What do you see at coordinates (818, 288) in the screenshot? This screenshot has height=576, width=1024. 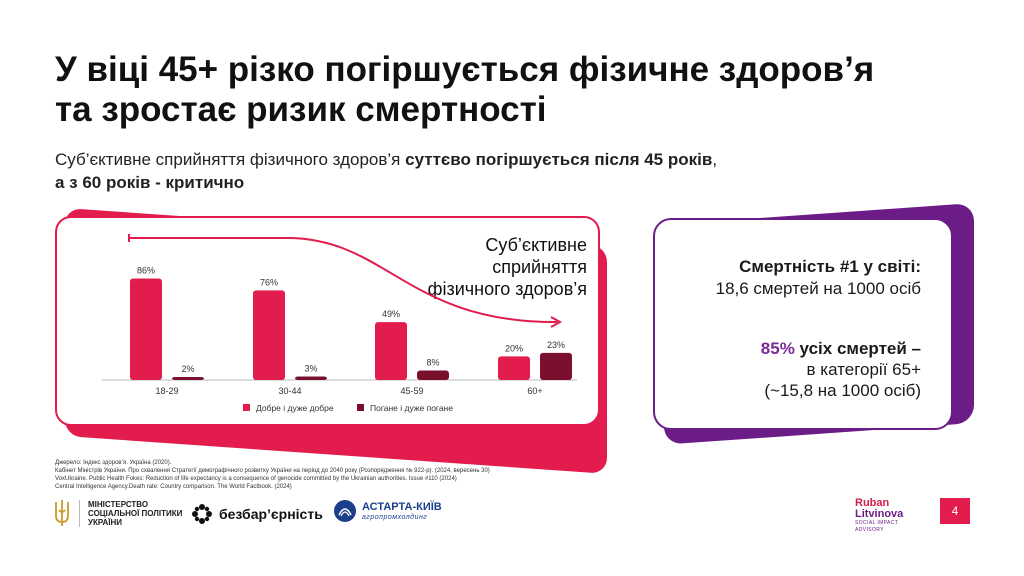 I see `mortality-value: 18,6 смертей на 1000 осіб` at bounding box center [818, 288].